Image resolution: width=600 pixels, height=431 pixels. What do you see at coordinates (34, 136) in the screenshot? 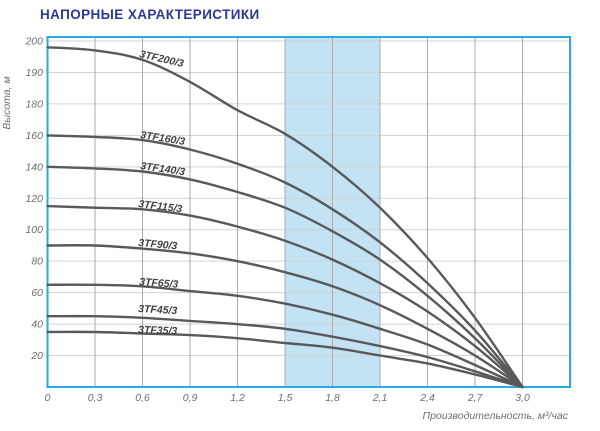
I see `y-tick-label: 160` at bounding box center [34, 136].